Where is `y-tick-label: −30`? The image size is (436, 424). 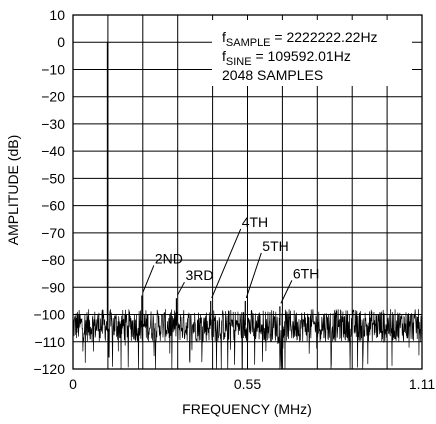 y-tick-label: −30 is located at coordinates (53, 124).